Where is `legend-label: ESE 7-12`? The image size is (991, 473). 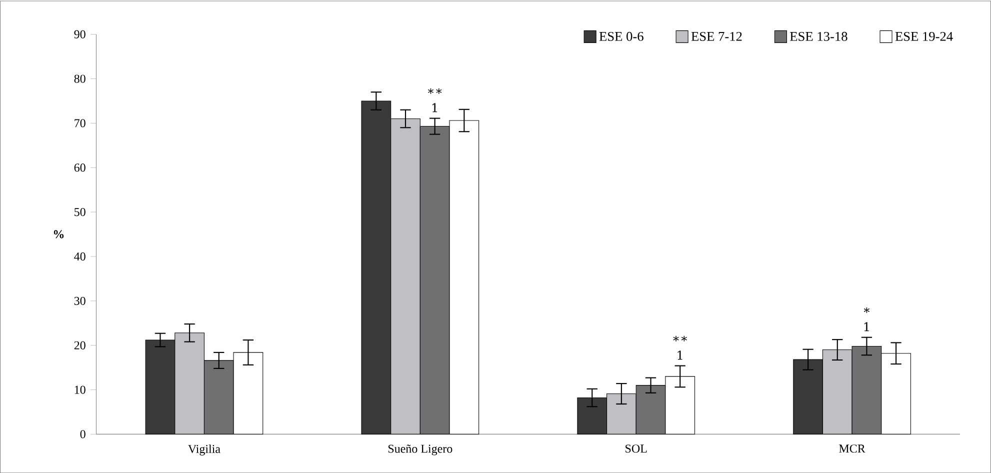
legend-label: ESE 7-12 is located at coordinates (716, 36).